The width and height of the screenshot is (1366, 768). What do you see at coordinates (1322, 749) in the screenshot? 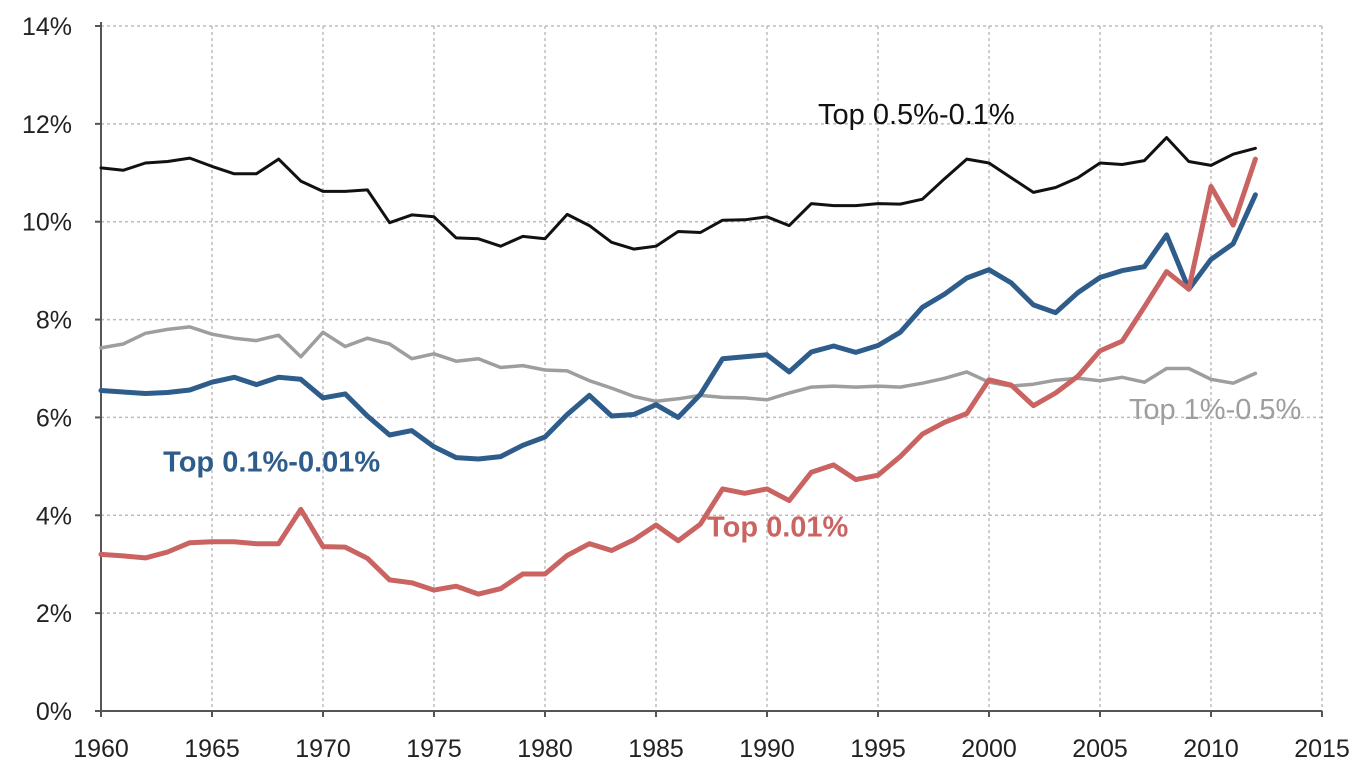
I see `x-tick-label: 2015` at bounding box center [1322, 749].